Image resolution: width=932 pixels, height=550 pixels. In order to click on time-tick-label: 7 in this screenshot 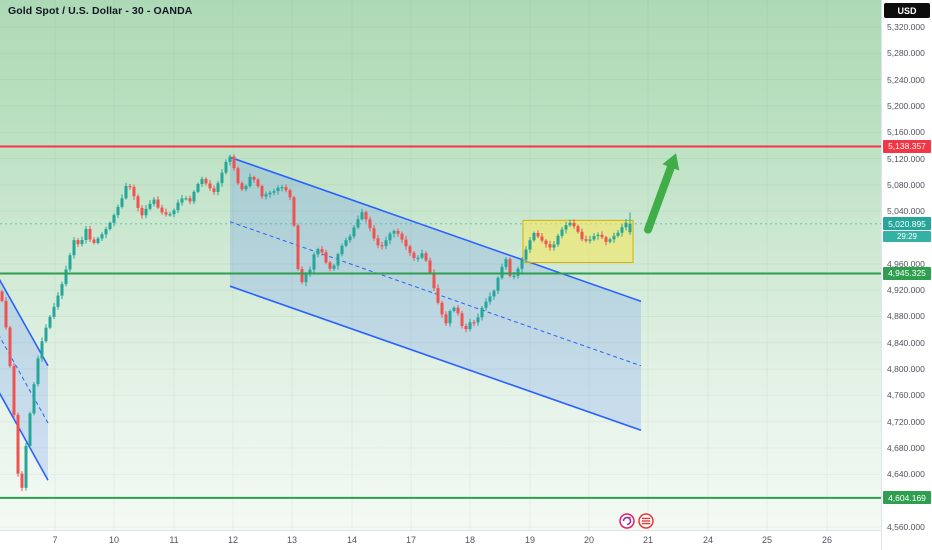, I will do `click(55, 540)`.